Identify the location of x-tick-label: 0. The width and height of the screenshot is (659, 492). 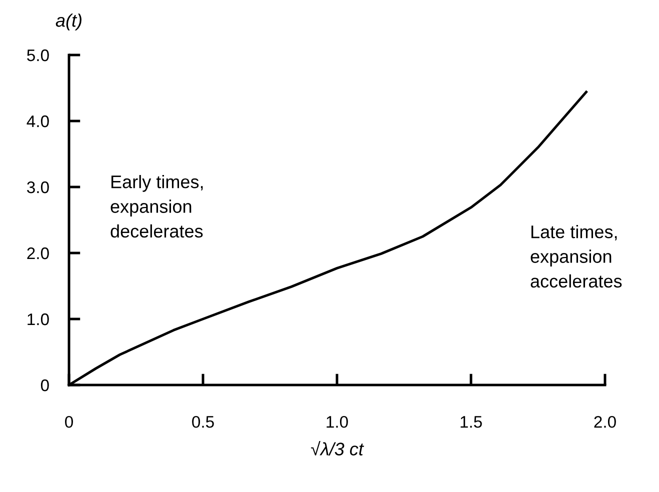
(69, 422).